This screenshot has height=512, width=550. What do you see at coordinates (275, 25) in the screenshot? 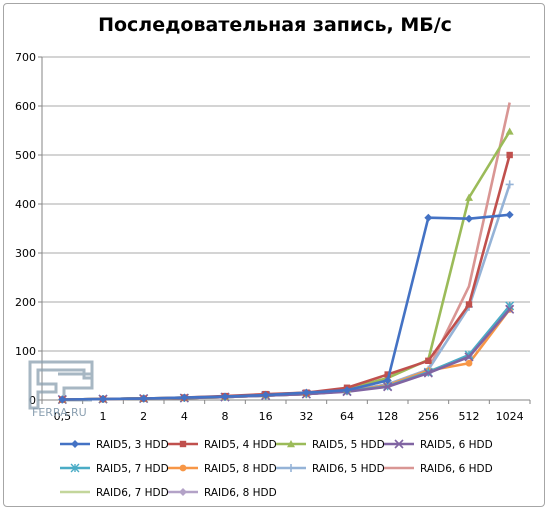
I see `chart-title: Последовательная запись, МБ/с` at bounding box center [275, 25].